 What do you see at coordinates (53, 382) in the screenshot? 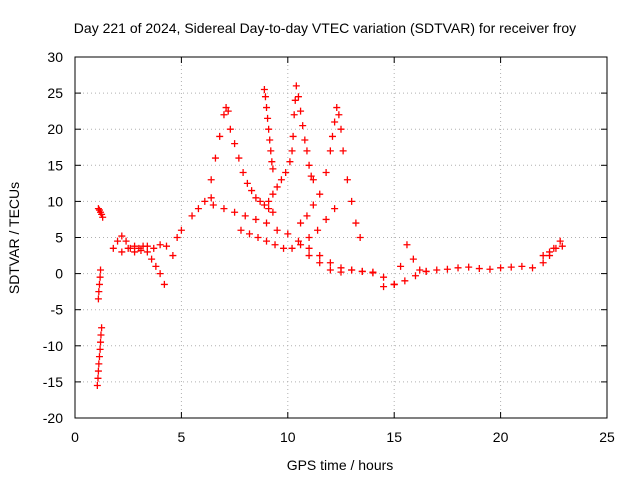
I see `y-tick-label: -15` at bounding box center [53, 382].